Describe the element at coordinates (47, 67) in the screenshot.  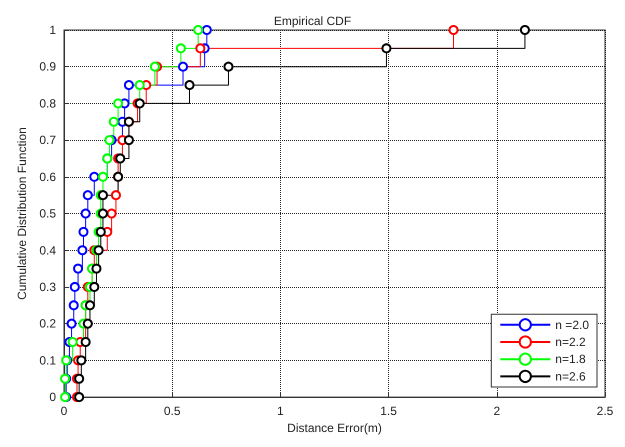
I see `y-tick-label: 0.9` at that location.